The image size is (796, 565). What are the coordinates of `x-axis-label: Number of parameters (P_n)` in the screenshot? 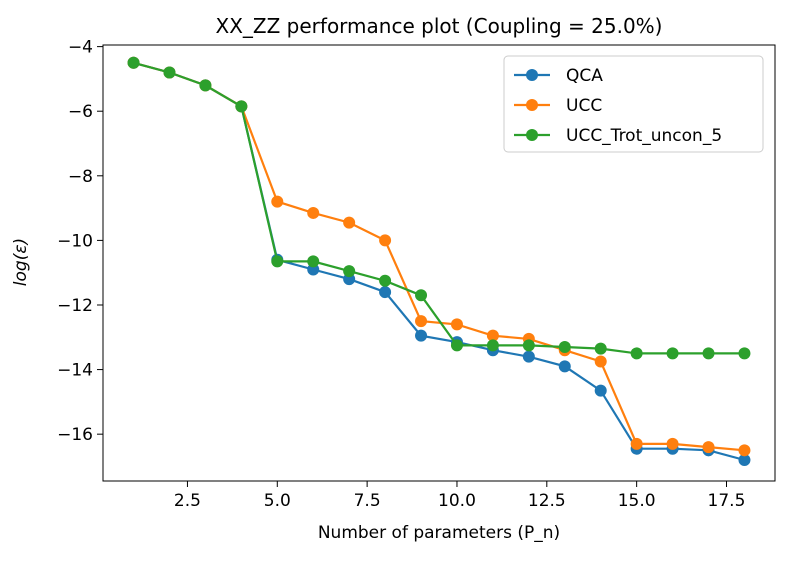 It's located at (439, 533).